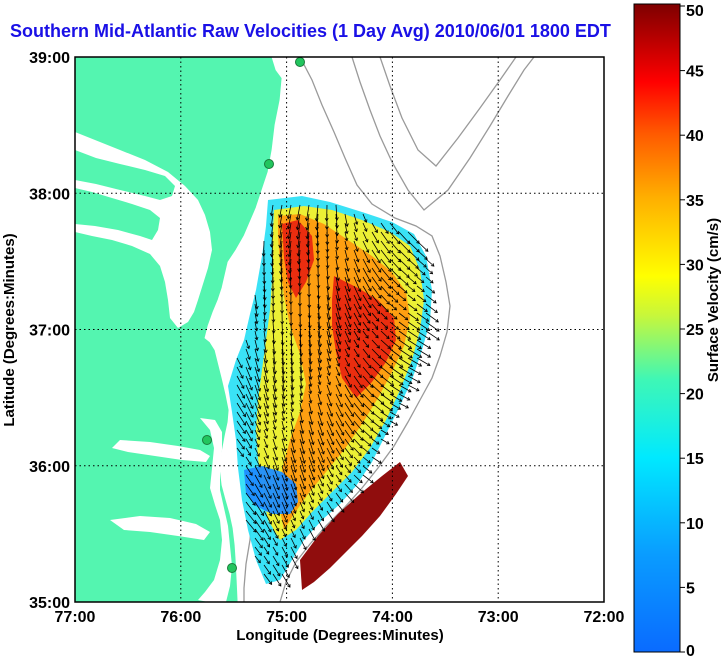 Image resolution: width=724 pixels, height=659 pixels. I want to click on x-tick-label: 75:00, so click(286, 617).